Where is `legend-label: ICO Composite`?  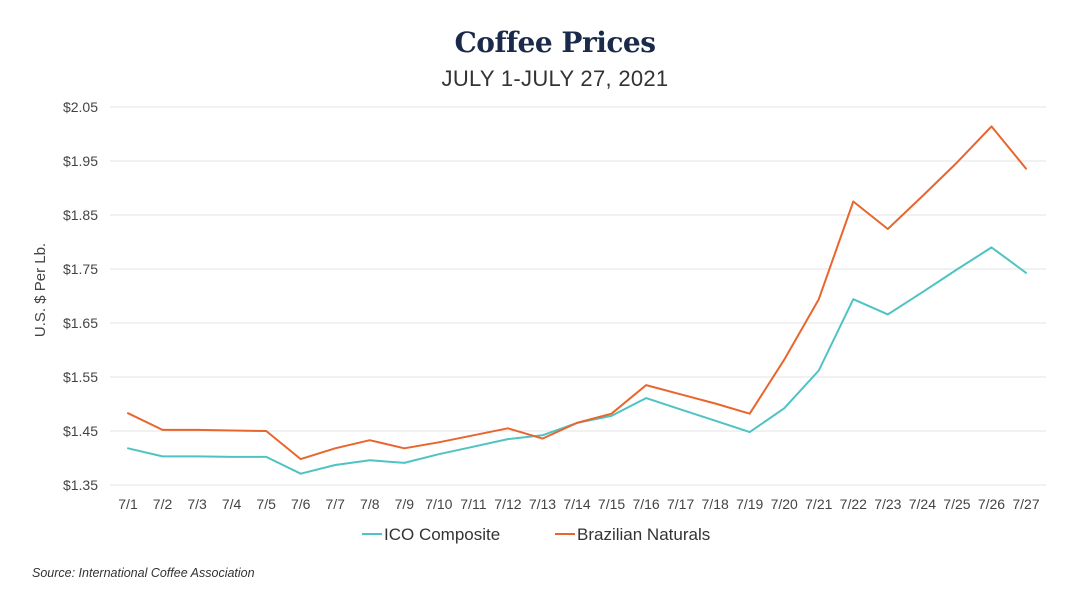 legend-label: ICO Composite is located at coordinates (442, 534).